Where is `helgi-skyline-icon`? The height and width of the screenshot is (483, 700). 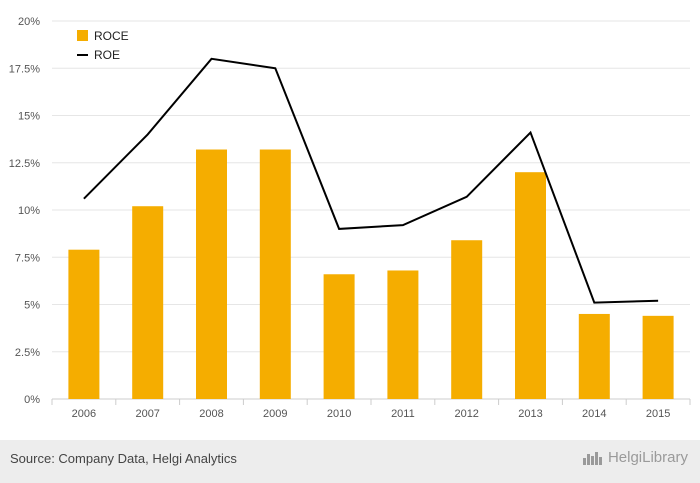 helgi-skyline-icon is located at coordinates (592, 458).